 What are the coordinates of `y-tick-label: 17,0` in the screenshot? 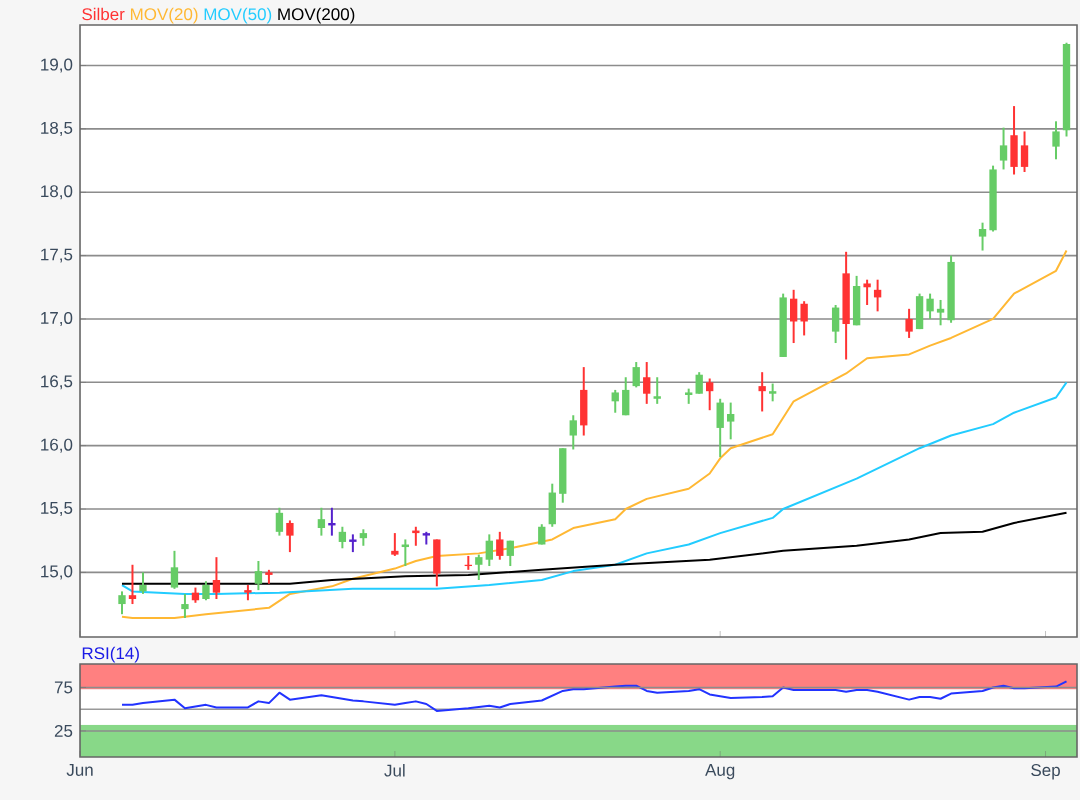 It's located at (57, 318).